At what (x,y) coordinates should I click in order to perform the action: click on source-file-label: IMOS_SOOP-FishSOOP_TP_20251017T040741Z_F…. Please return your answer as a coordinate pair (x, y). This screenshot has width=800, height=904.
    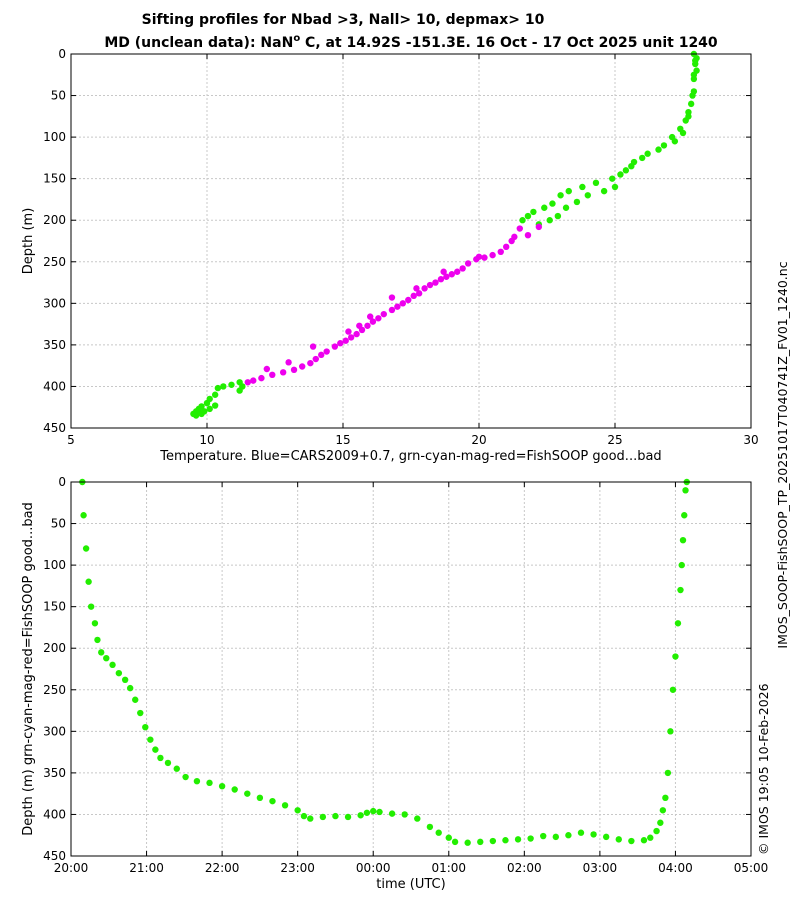
    Looking at the image, I should click on (782, 454).